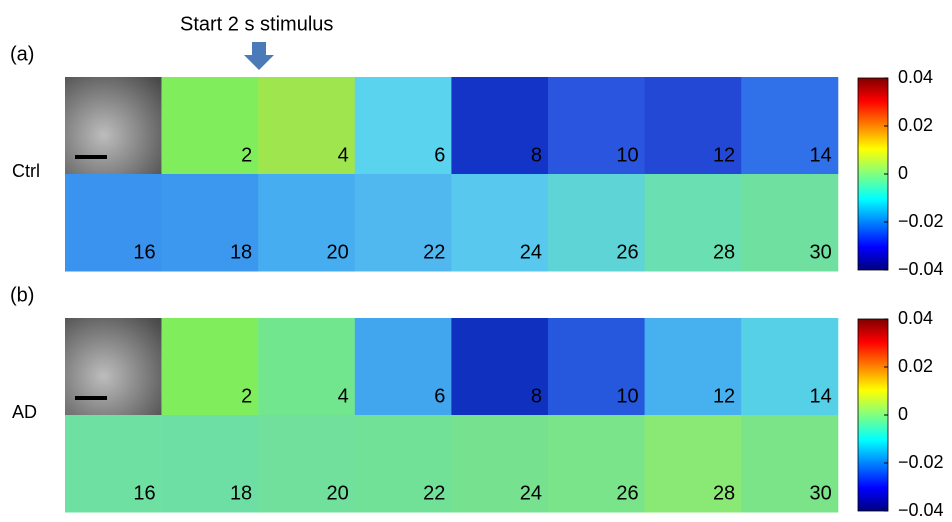 The image size is (952, 522). I want to click on stimulus-annotation: Start 2 s stimulus, so click(256, 24).